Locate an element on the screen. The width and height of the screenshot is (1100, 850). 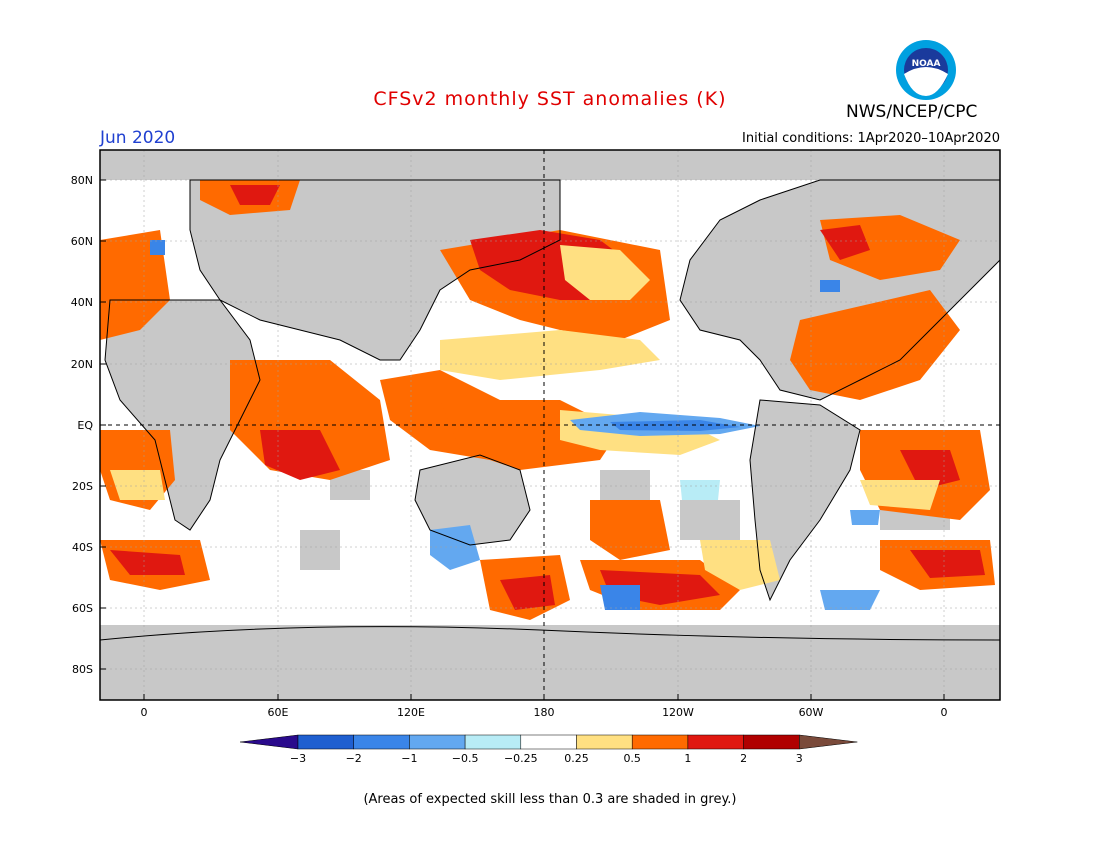
lon-label: 120E is located at coordinates (411, 712).